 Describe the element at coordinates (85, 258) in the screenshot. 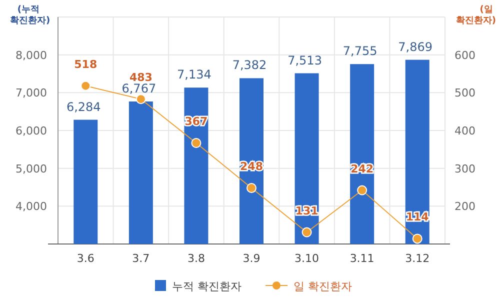

I see `x-tick-label: 3.6` at that location.